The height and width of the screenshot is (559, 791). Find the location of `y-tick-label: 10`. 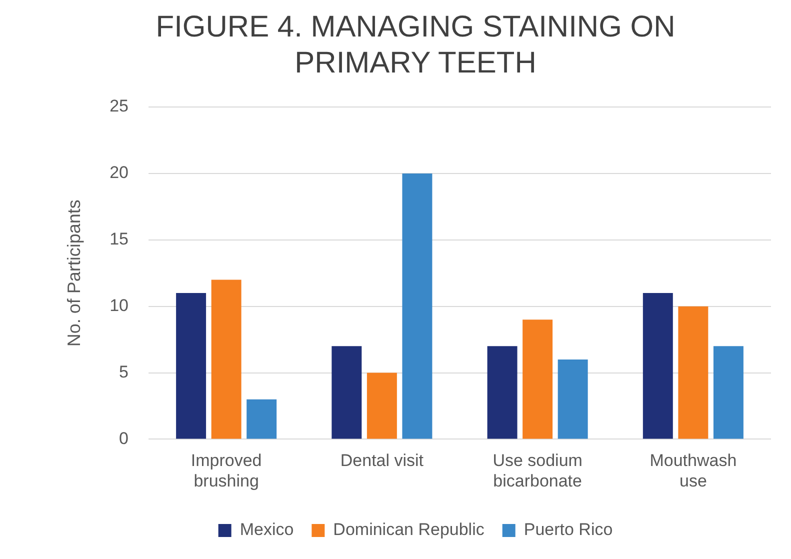

y-tick-label: 10 is located at coordinates (119, 306).